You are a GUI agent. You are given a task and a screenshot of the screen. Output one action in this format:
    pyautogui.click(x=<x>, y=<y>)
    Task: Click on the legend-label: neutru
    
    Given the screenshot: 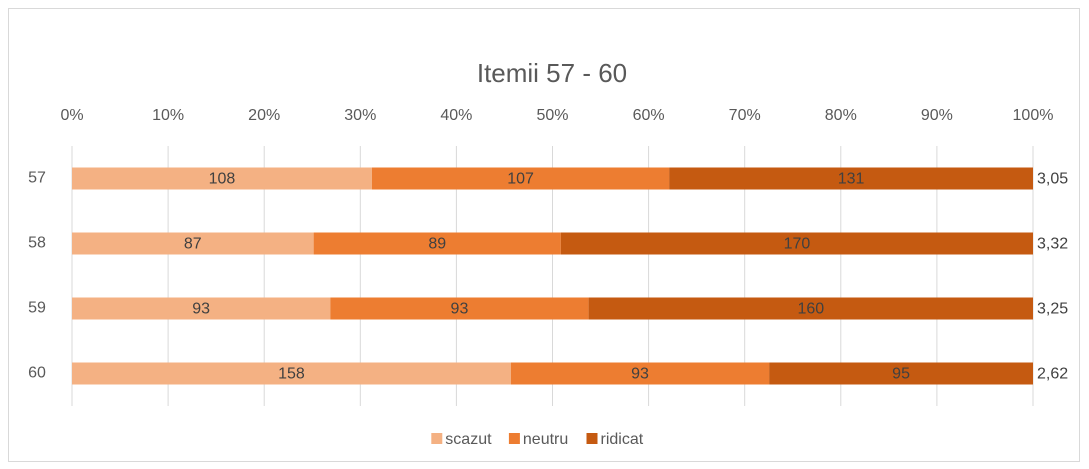 What is the action you would take?
    pyautogui.click(x=545, y=439)
    